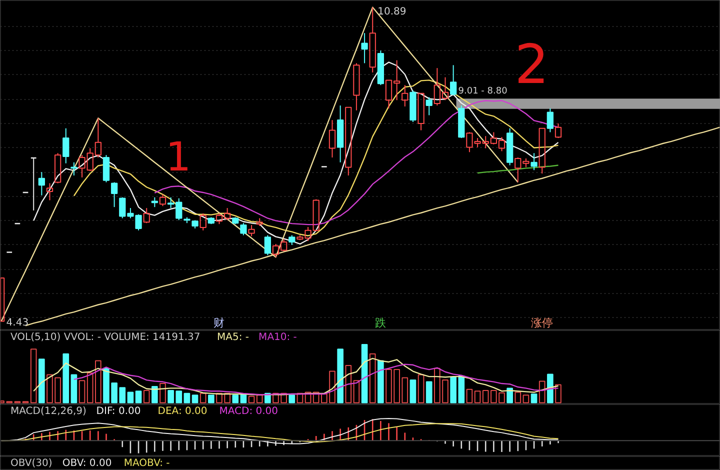 The image size is (720, 470). What do you see at coordinates (392, 12) in the screenshot?
I see `annotation: 10.89` at bounding box center [392, 12].